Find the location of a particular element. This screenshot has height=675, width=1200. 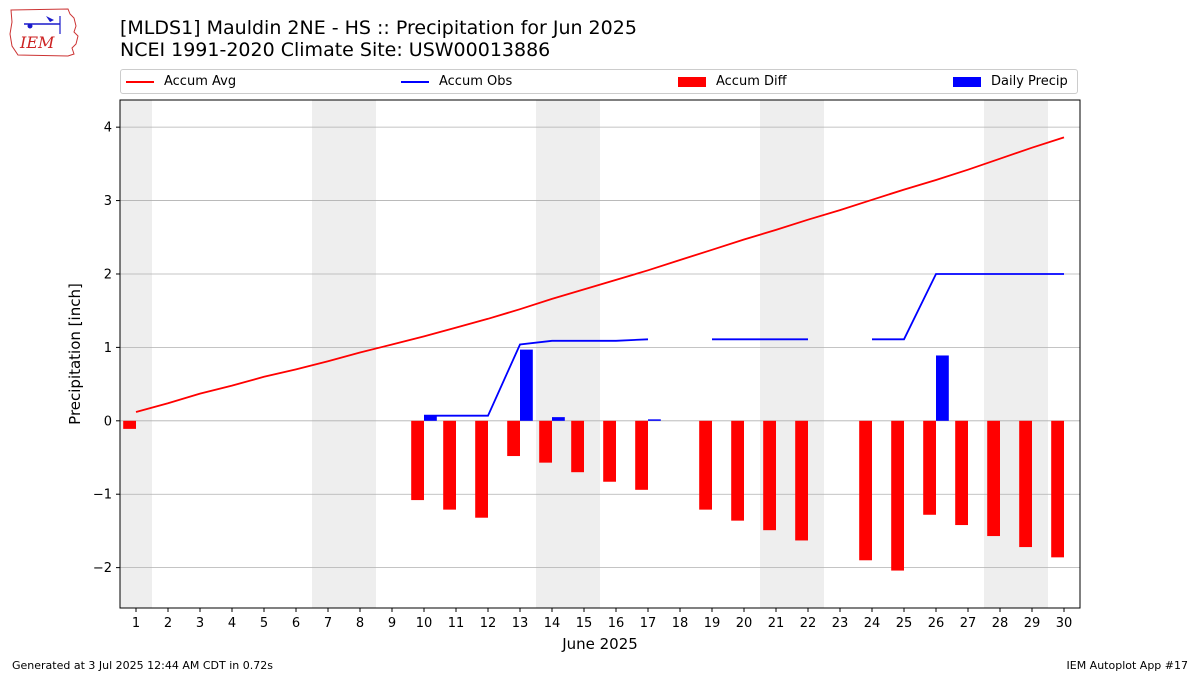

x-tick-label-4: 4 is located at coordinates (232, 623).